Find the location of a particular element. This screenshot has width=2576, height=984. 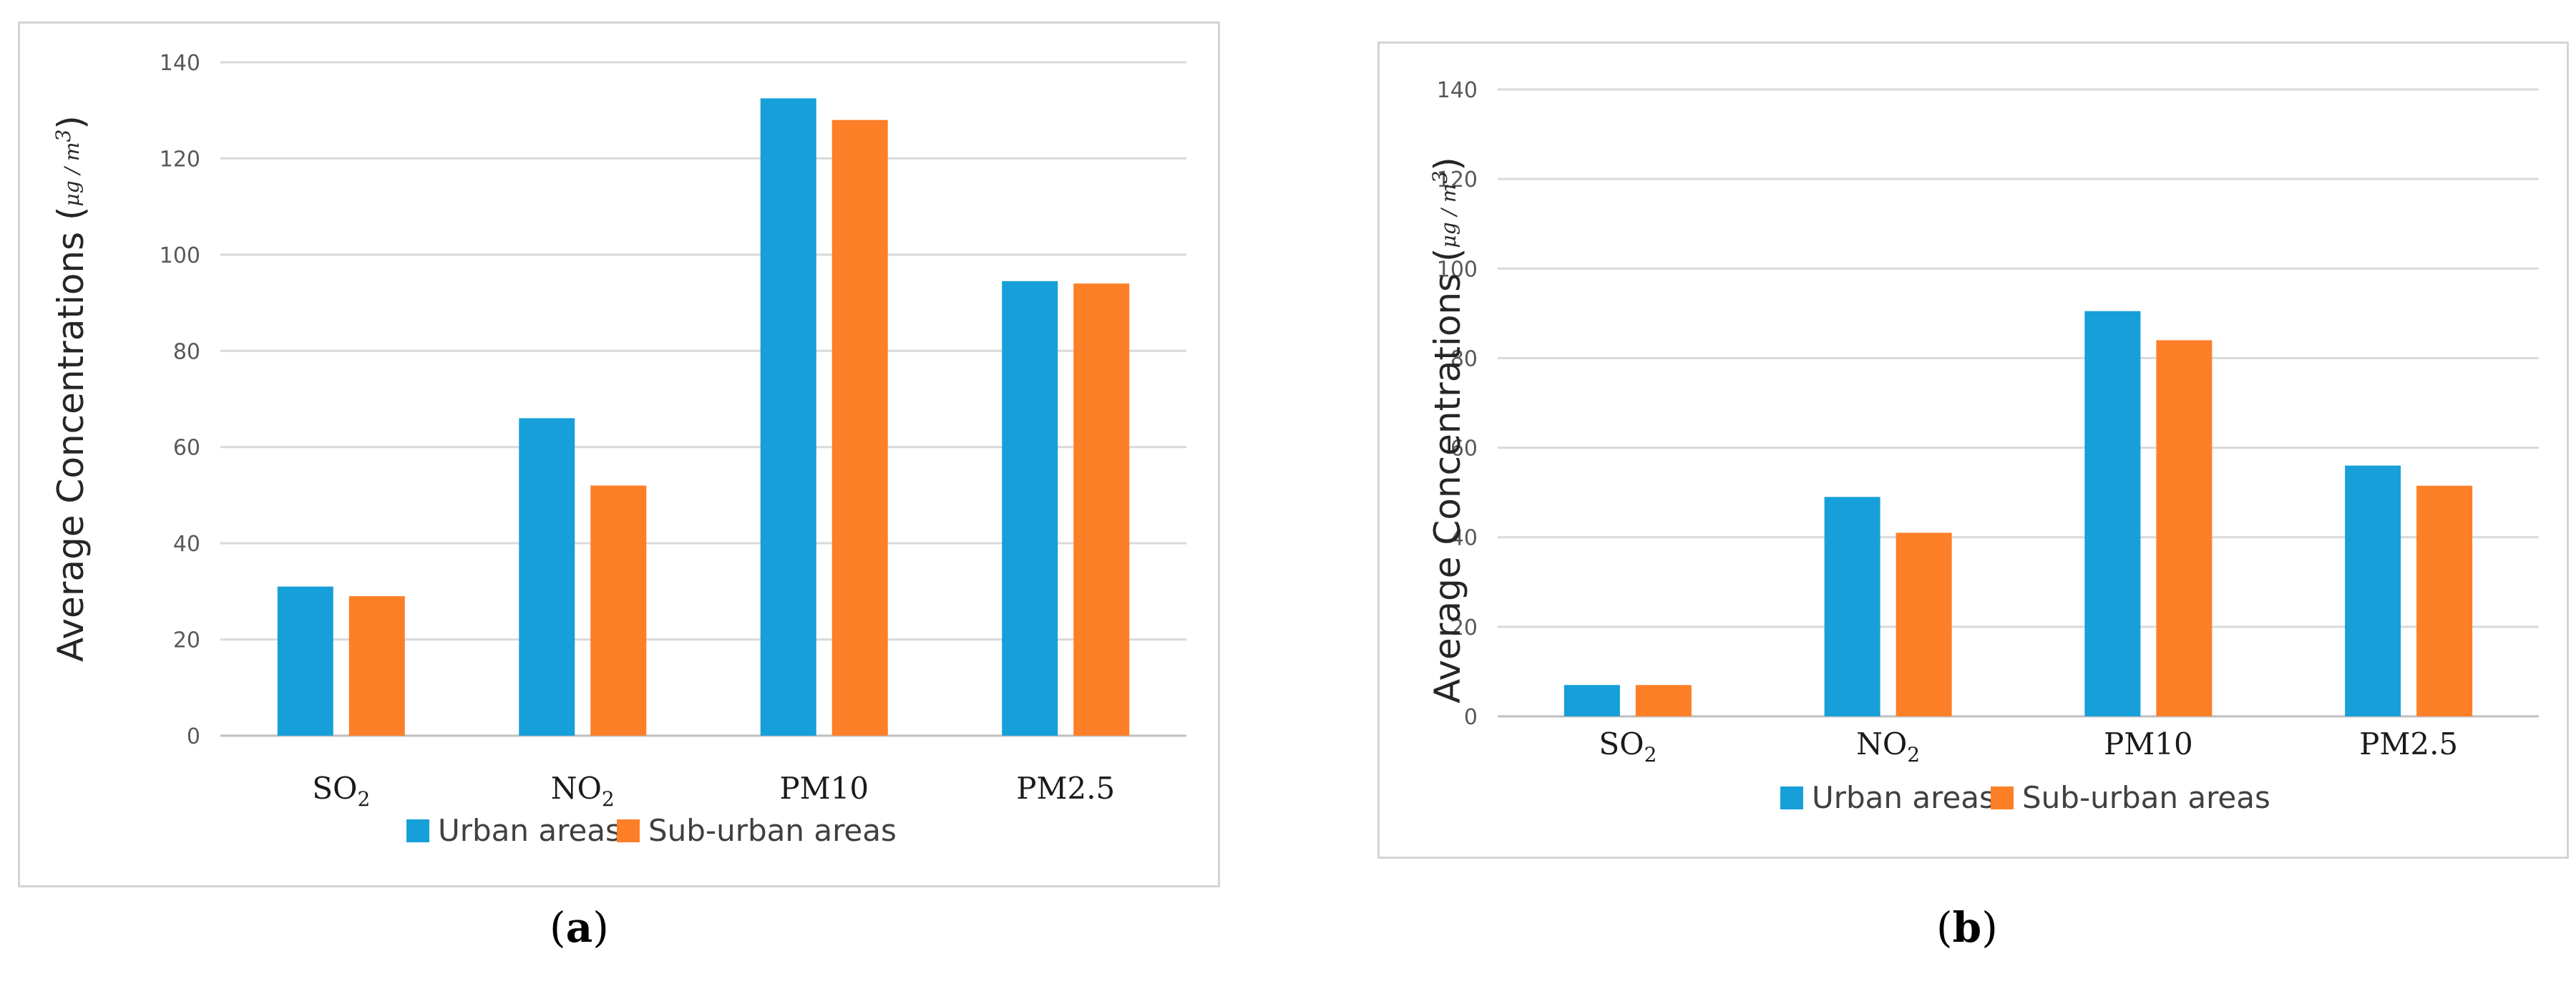

caption-a: (a) is located at coordinates (579, 928).